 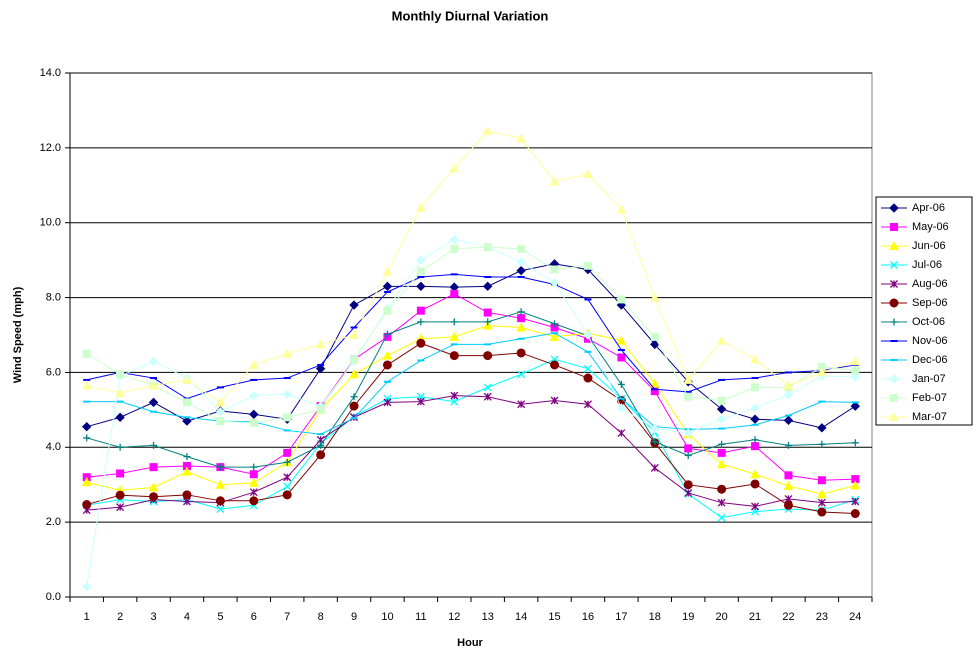 What do you see at coordinates (822, 617) in the screenshot?
I see `x-tick-label: 23` at bounding box center [822, 617].